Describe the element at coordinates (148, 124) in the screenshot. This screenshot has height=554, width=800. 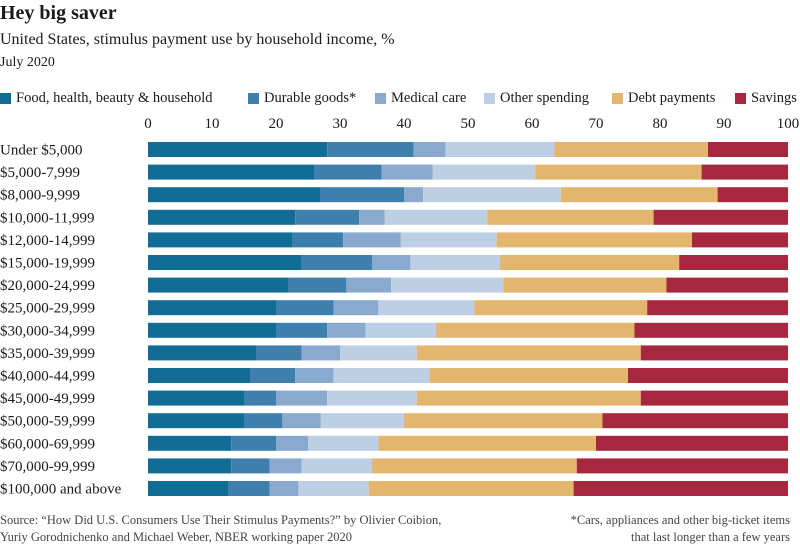
I see `x-tick-label: 0` at that location.